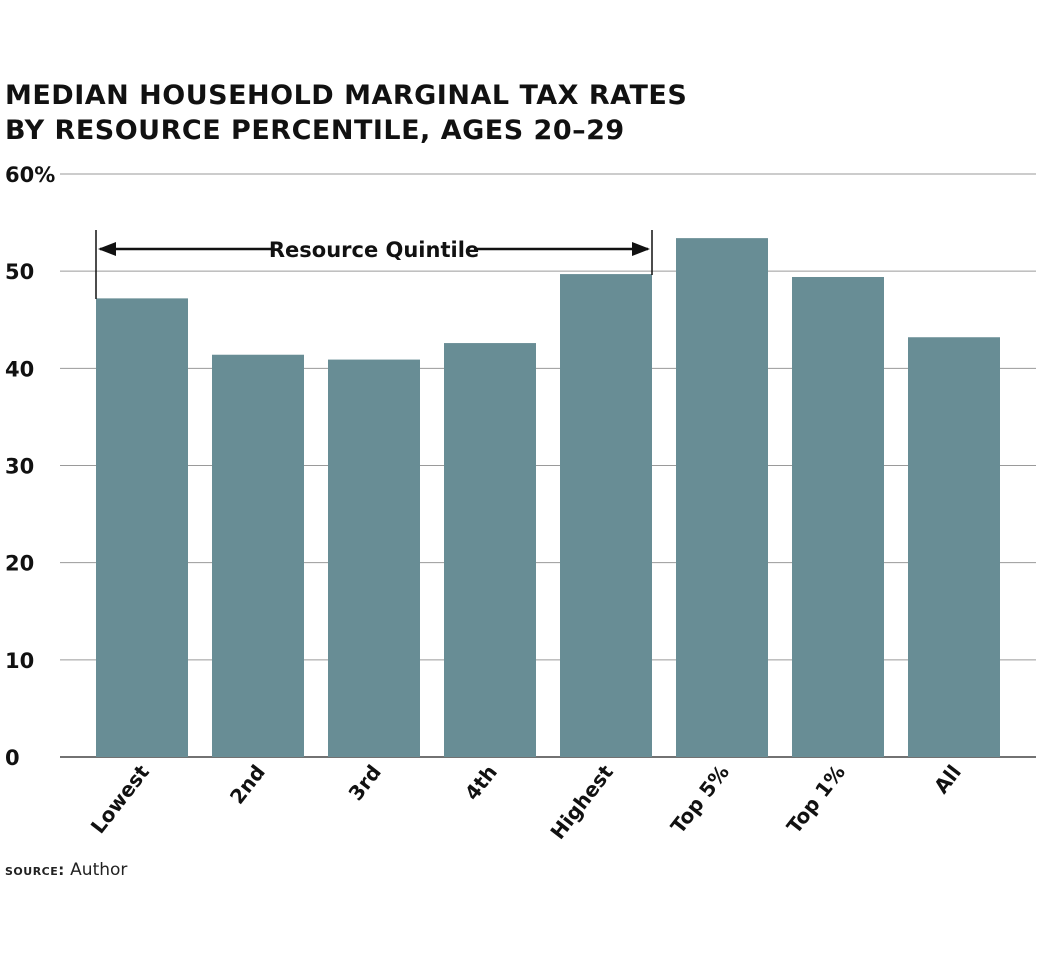 Image resolution: width=1040 pixels, height=960 pixels. I want to click on y-tick-label: 30, so click(19, 467).